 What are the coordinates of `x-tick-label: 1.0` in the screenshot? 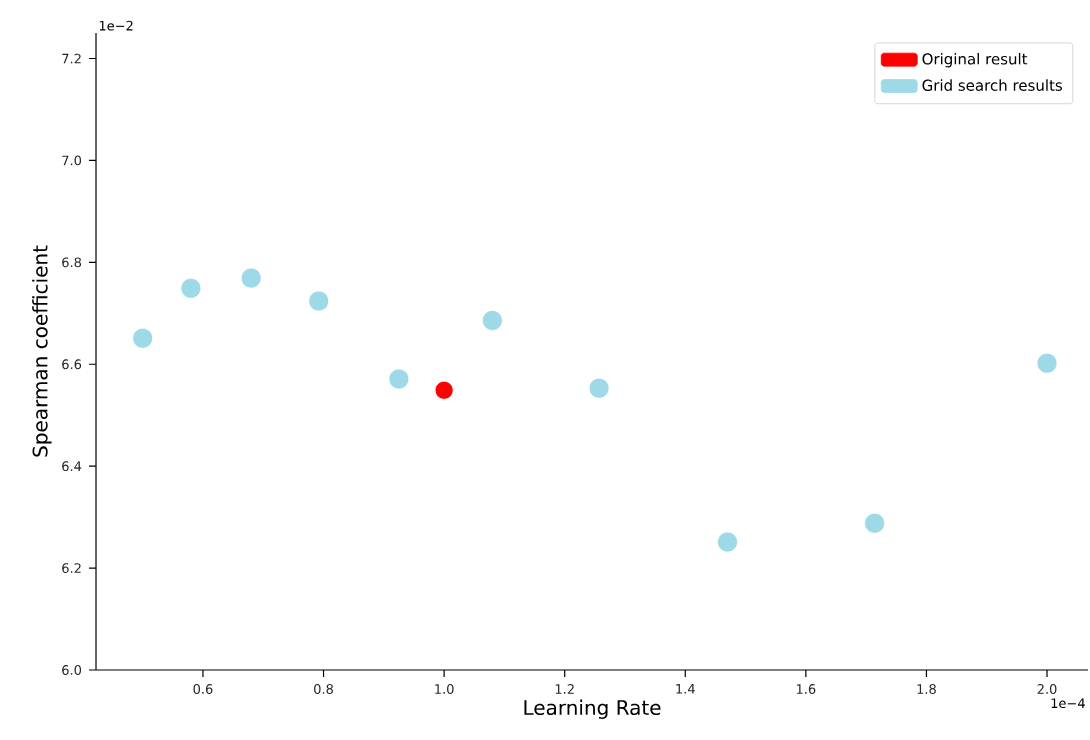 It's located at (444, 689).